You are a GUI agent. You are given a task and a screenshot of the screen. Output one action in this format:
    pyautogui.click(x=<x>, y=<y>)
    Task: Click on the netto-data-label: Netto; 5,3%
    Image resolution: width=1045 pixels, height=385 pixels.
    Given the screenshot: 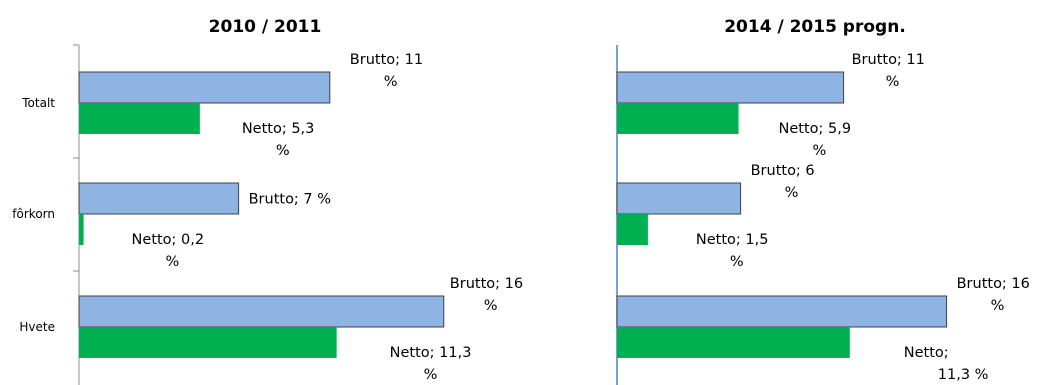 What is the action you would take?
    pyautogui.click(x=278, y=140)
    